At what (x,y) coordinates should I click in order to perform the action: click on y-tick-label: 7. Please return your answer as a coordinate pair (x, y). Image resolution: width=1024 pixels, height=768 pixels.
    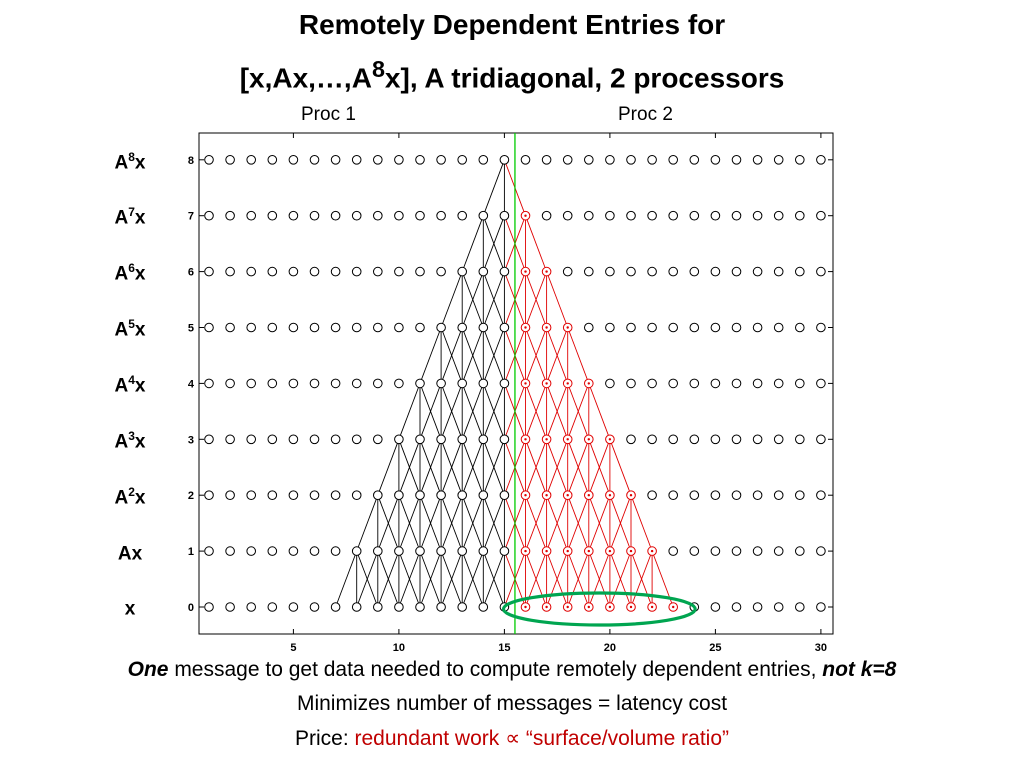
    Looking at the image, I should click on (191, 217).